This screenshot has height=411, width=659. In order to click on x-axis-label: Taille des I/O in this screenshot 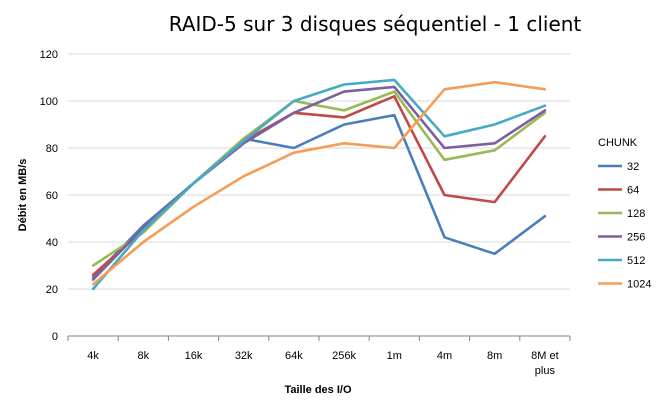, I will do `click(317, 390)`.